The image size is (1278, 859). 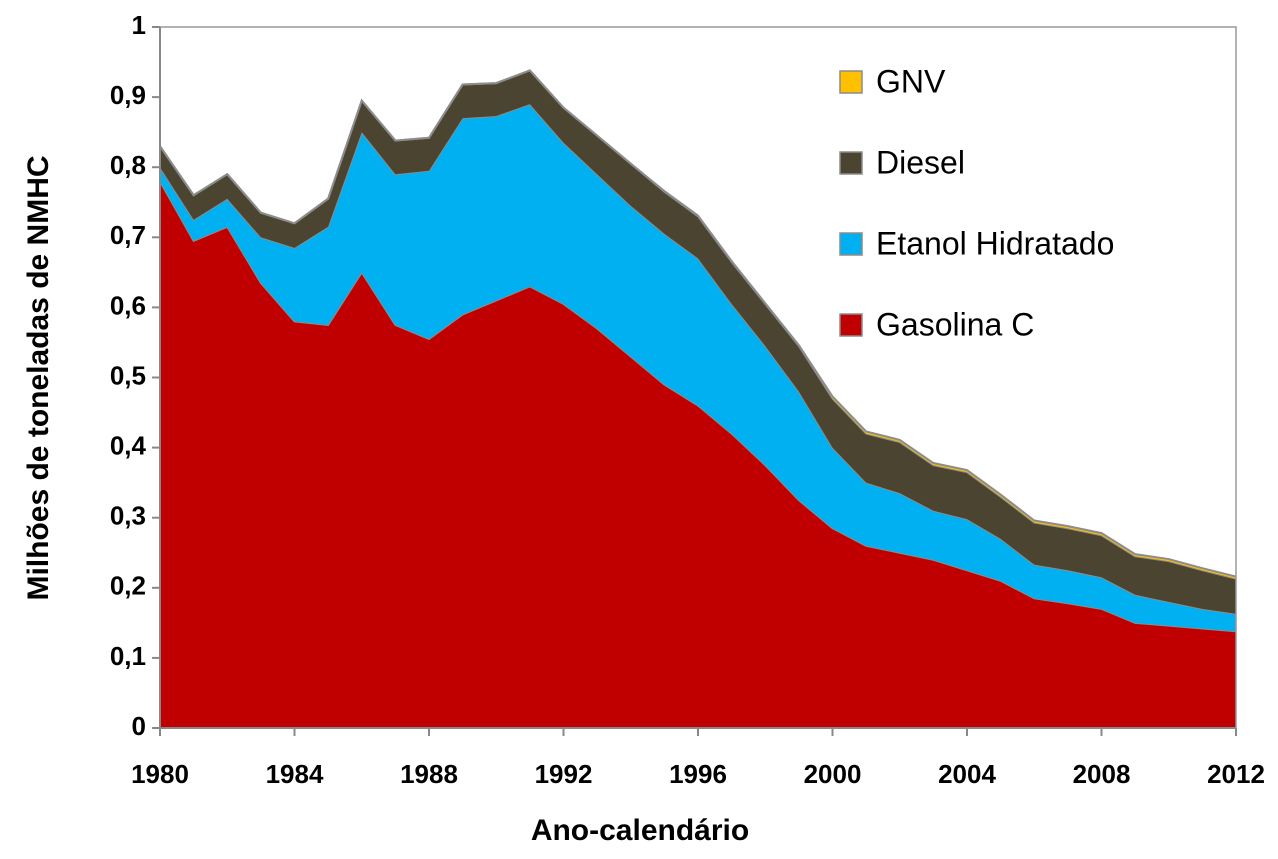 What do you see at coordinates (995, 243) in the screenshot?
I see `legend-label: Etanol Hidratado` at bounding box center [995, 243].